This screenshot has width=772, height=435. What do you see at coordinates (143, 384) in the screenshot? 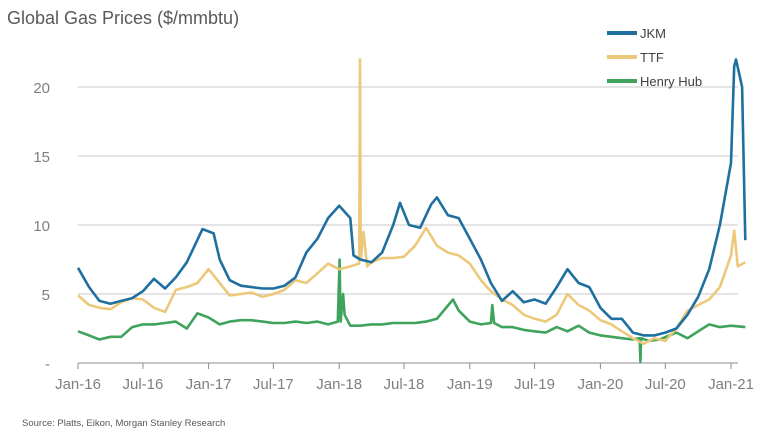
I see `x-tick-label: Jul-16` at bounding box center [143, 384].